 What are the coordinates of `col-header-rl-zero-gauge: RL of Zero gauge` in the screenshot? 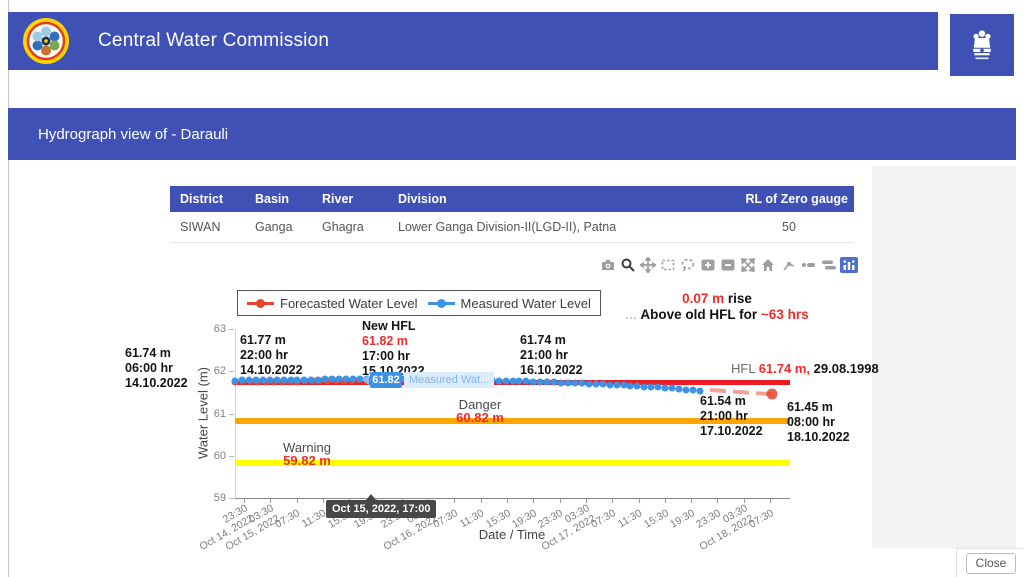 It's located at (796, 199).